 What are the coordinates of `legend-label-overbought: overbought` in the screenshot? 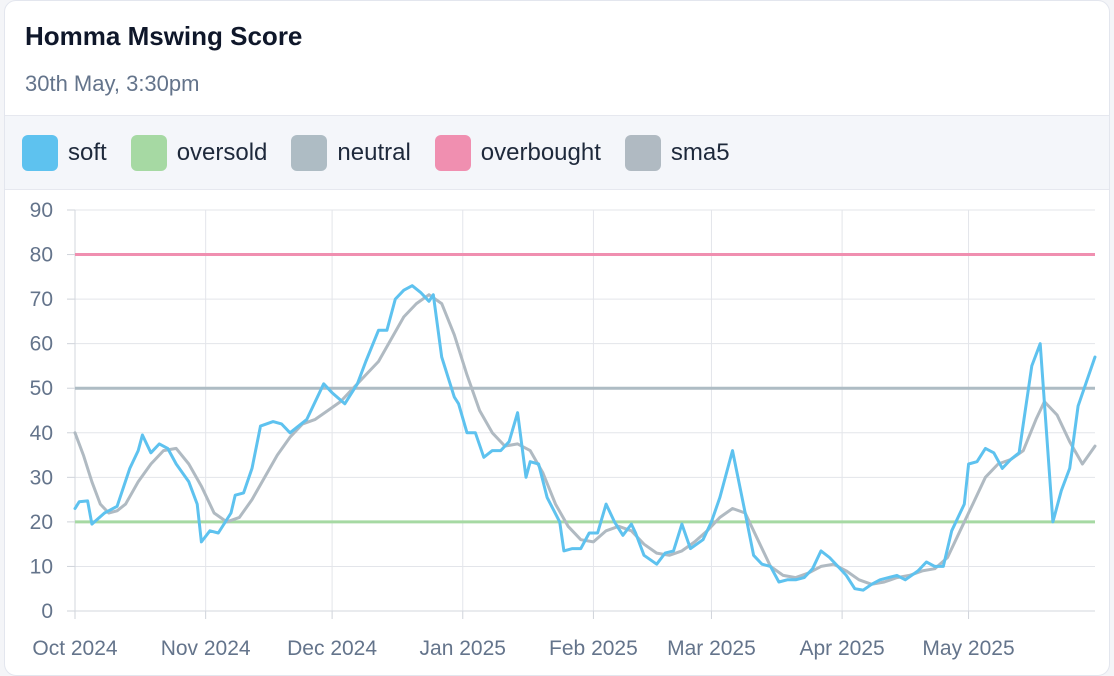 It's located at (540, 152).